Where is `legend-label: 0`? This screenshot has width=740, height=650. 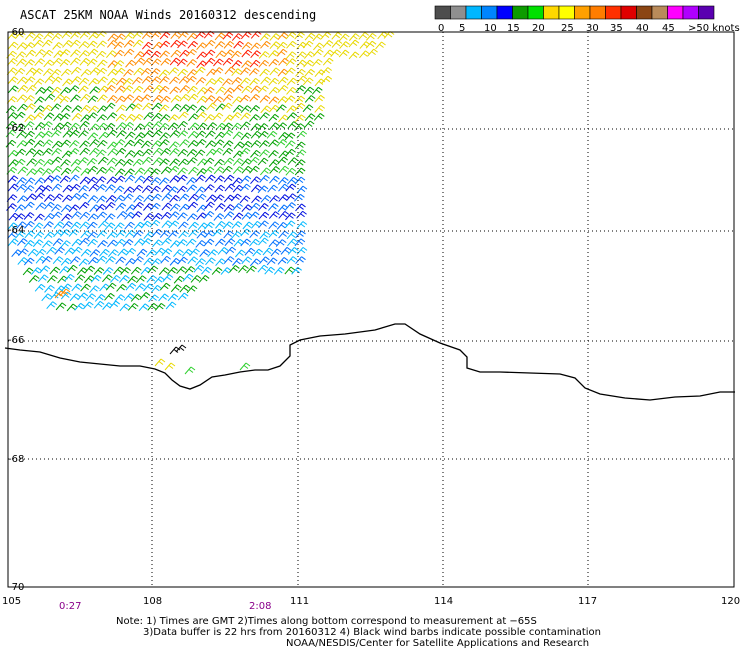
legend-label: 0 is located at coordinates (441, 28).